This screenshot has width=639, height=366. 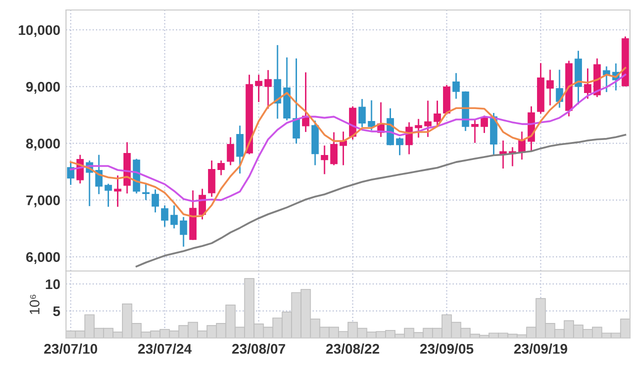 I want to click on y-tick-label: 10, so click(x=53, y=284).